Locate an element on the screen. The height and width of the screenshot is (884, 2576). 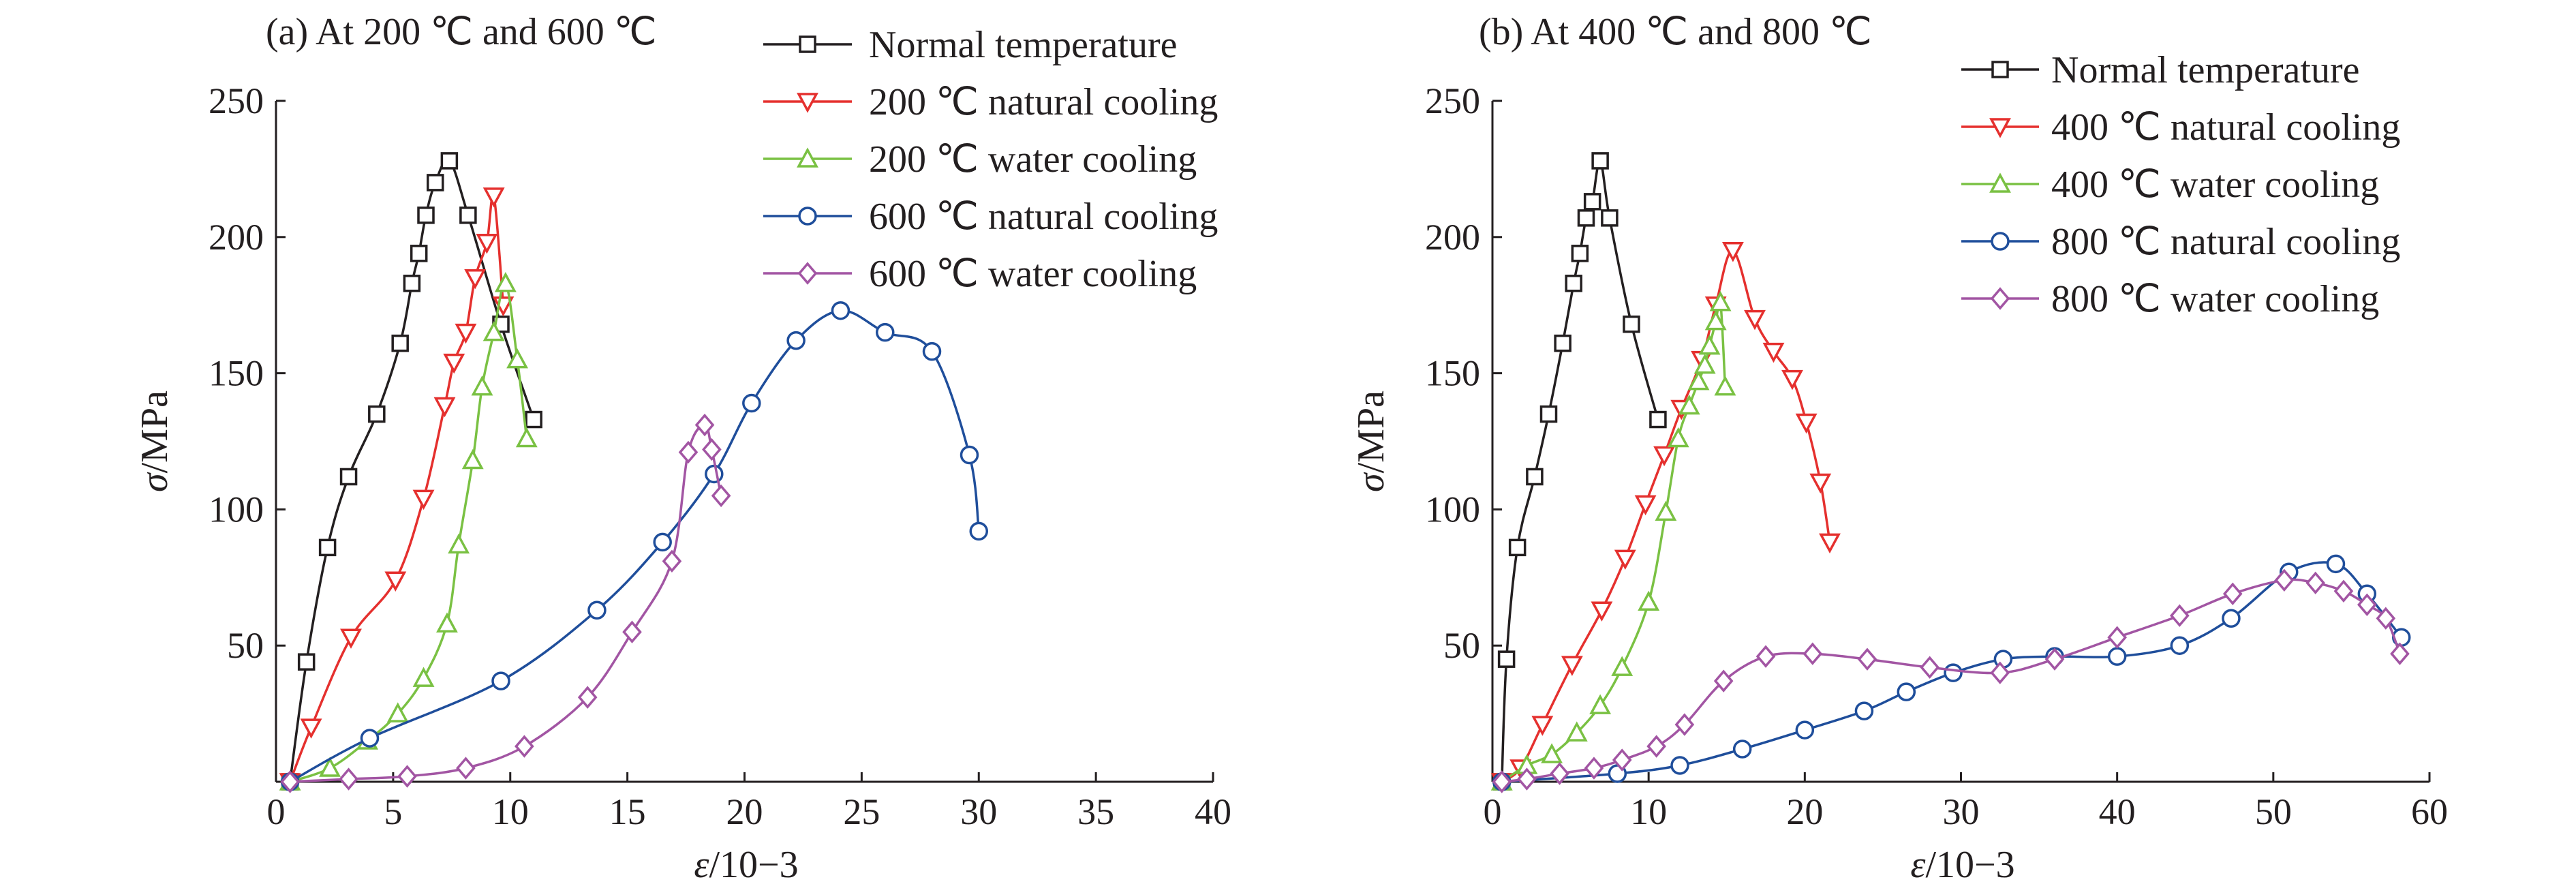
y-axis-title: σ/MPa is located at coordinates (155, 441).